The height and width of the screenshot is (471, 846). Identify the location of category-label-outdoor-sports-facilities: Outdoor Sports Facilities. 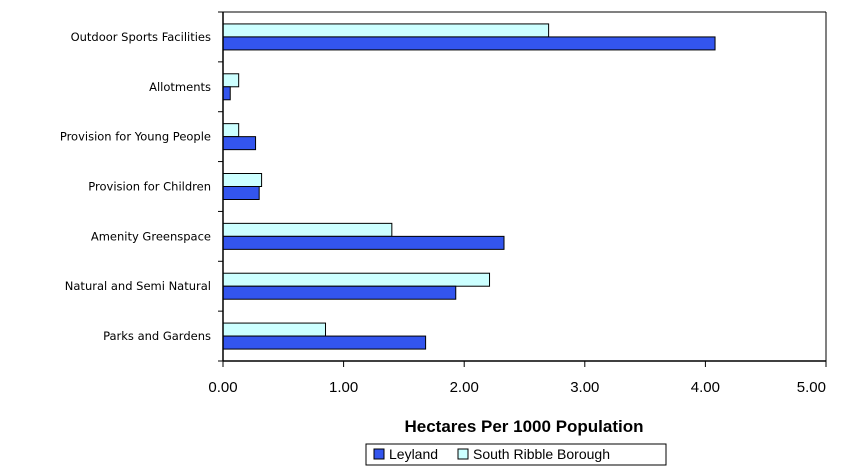
(141, 37).